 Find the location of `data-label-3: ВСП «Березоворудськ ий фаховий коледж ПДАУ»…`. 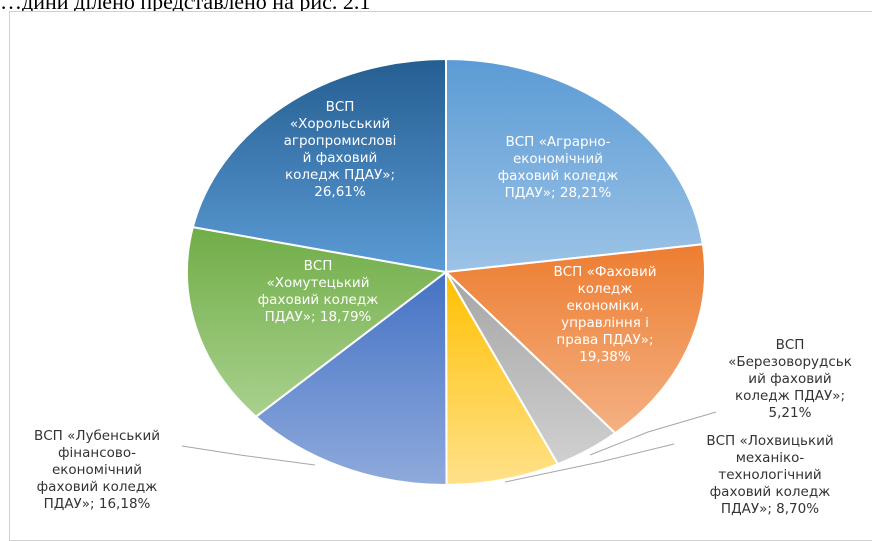

data-label-3: ВСП «Березоворудськ ий фаховий коледж ПДАУ»… is located at coordinates (790, 379).